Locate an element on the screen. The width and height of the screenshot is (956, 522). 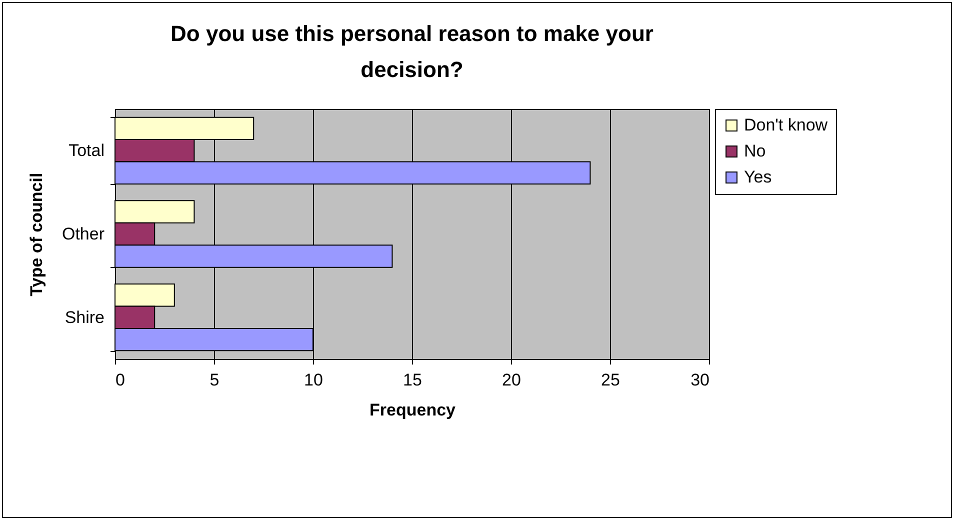
x-tick-label: 15 is located at coordinates (412, 380).